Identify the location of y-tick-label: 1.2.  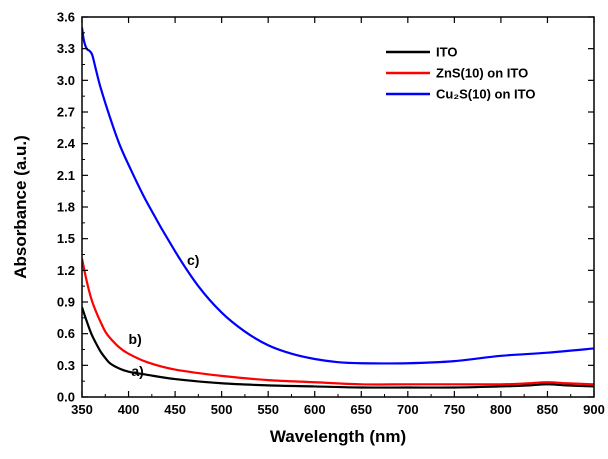
(66, 270).